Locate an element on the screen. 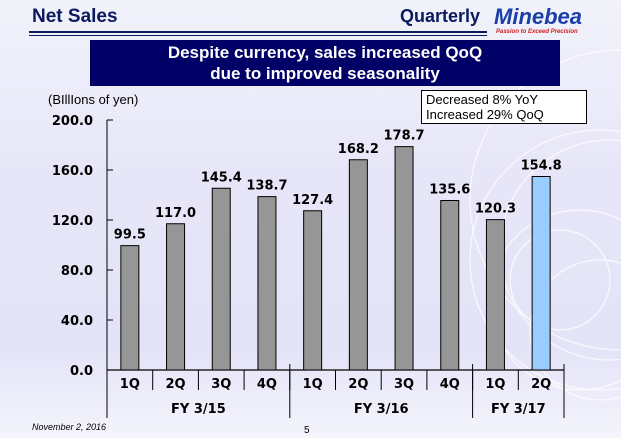  y-tick-label: 200.0 is located at coordinates (72, 121).